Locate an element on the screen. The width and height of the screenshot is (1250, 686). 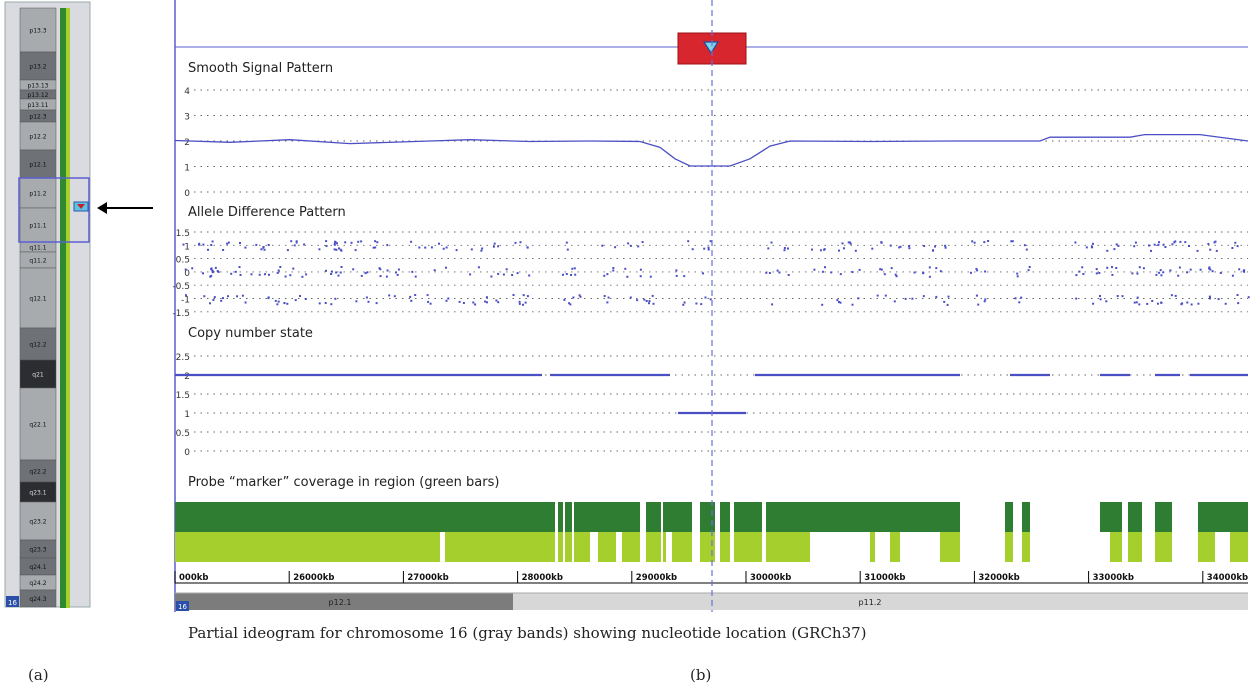
ideogram-band-label: p11.1 is located at coordinates (37, 226).